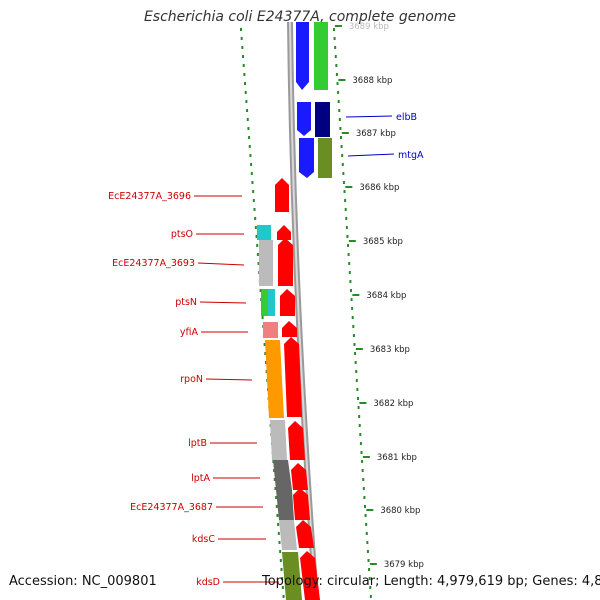  Describe the element at coordinates (278, 440) in the screenshot. I see `block-lptB` at that location.